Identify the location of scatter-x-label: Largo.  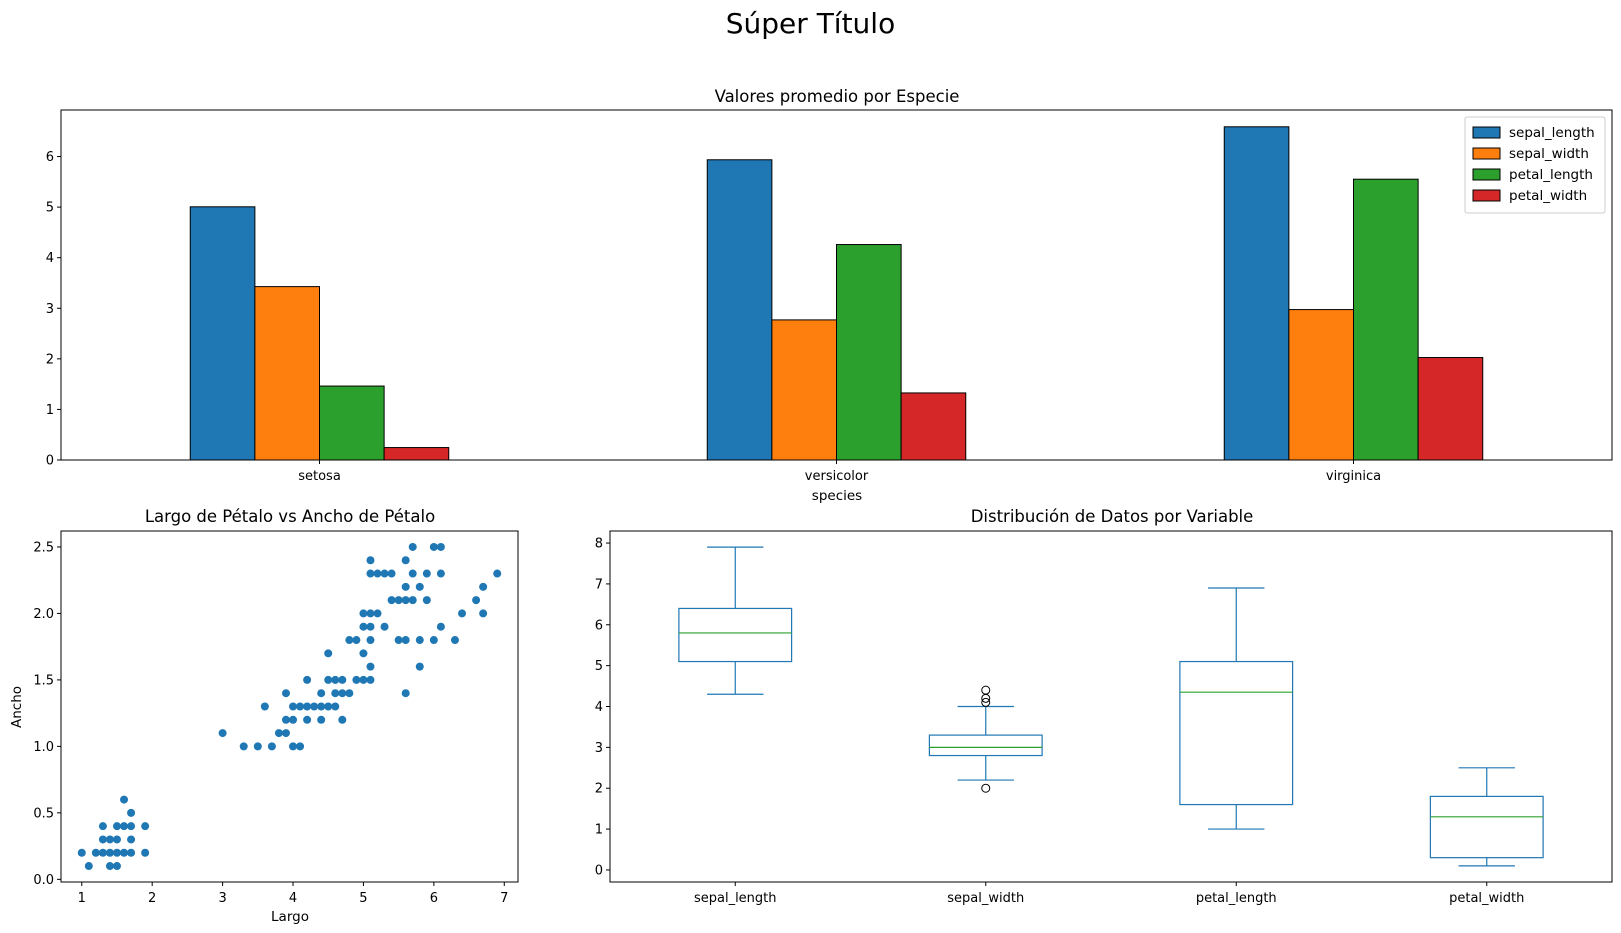
(290, 917).